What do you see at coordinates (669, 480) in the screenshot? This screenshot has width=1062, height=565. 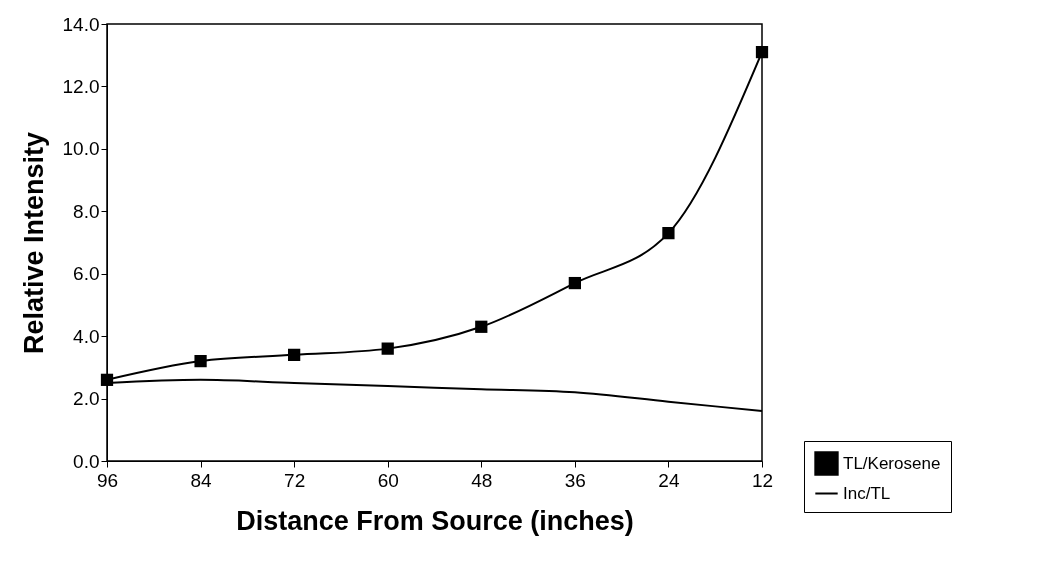 I see `x-tick-label: 24` at bounding box center [669, 480].